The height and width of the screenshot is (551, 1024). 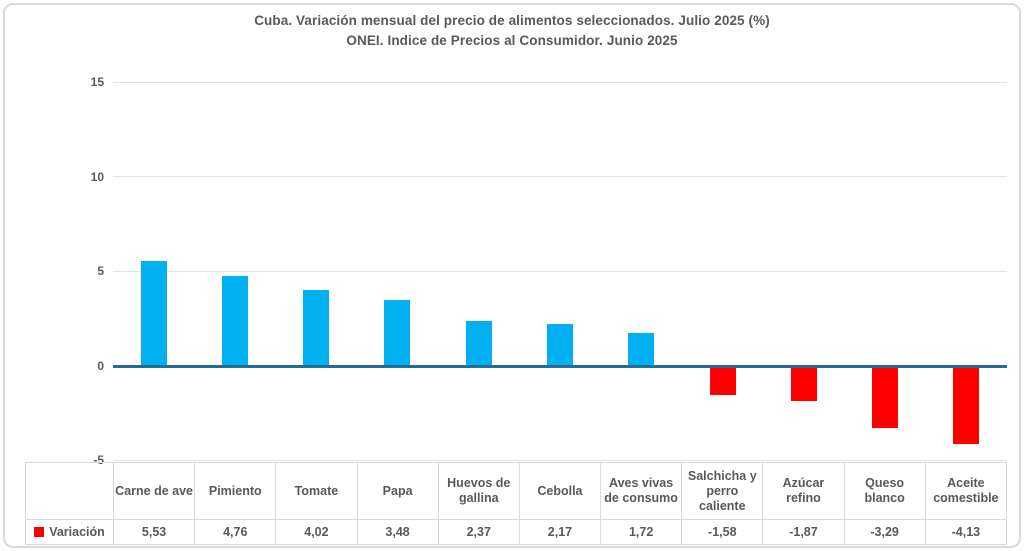 I want to click on table-value-8: -1,58, so click(x=722, y=532).